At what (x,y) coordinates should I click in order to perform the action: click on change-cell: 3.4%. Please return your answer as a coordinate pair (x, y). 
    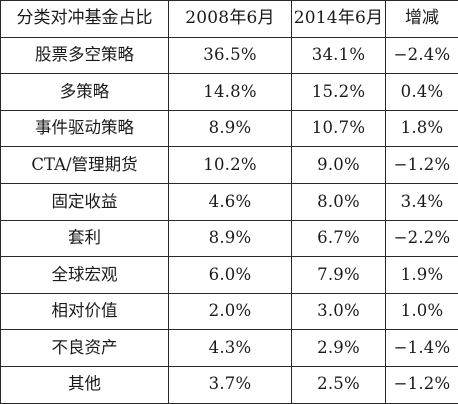
    Looking at the image, I should click on (422, 201).